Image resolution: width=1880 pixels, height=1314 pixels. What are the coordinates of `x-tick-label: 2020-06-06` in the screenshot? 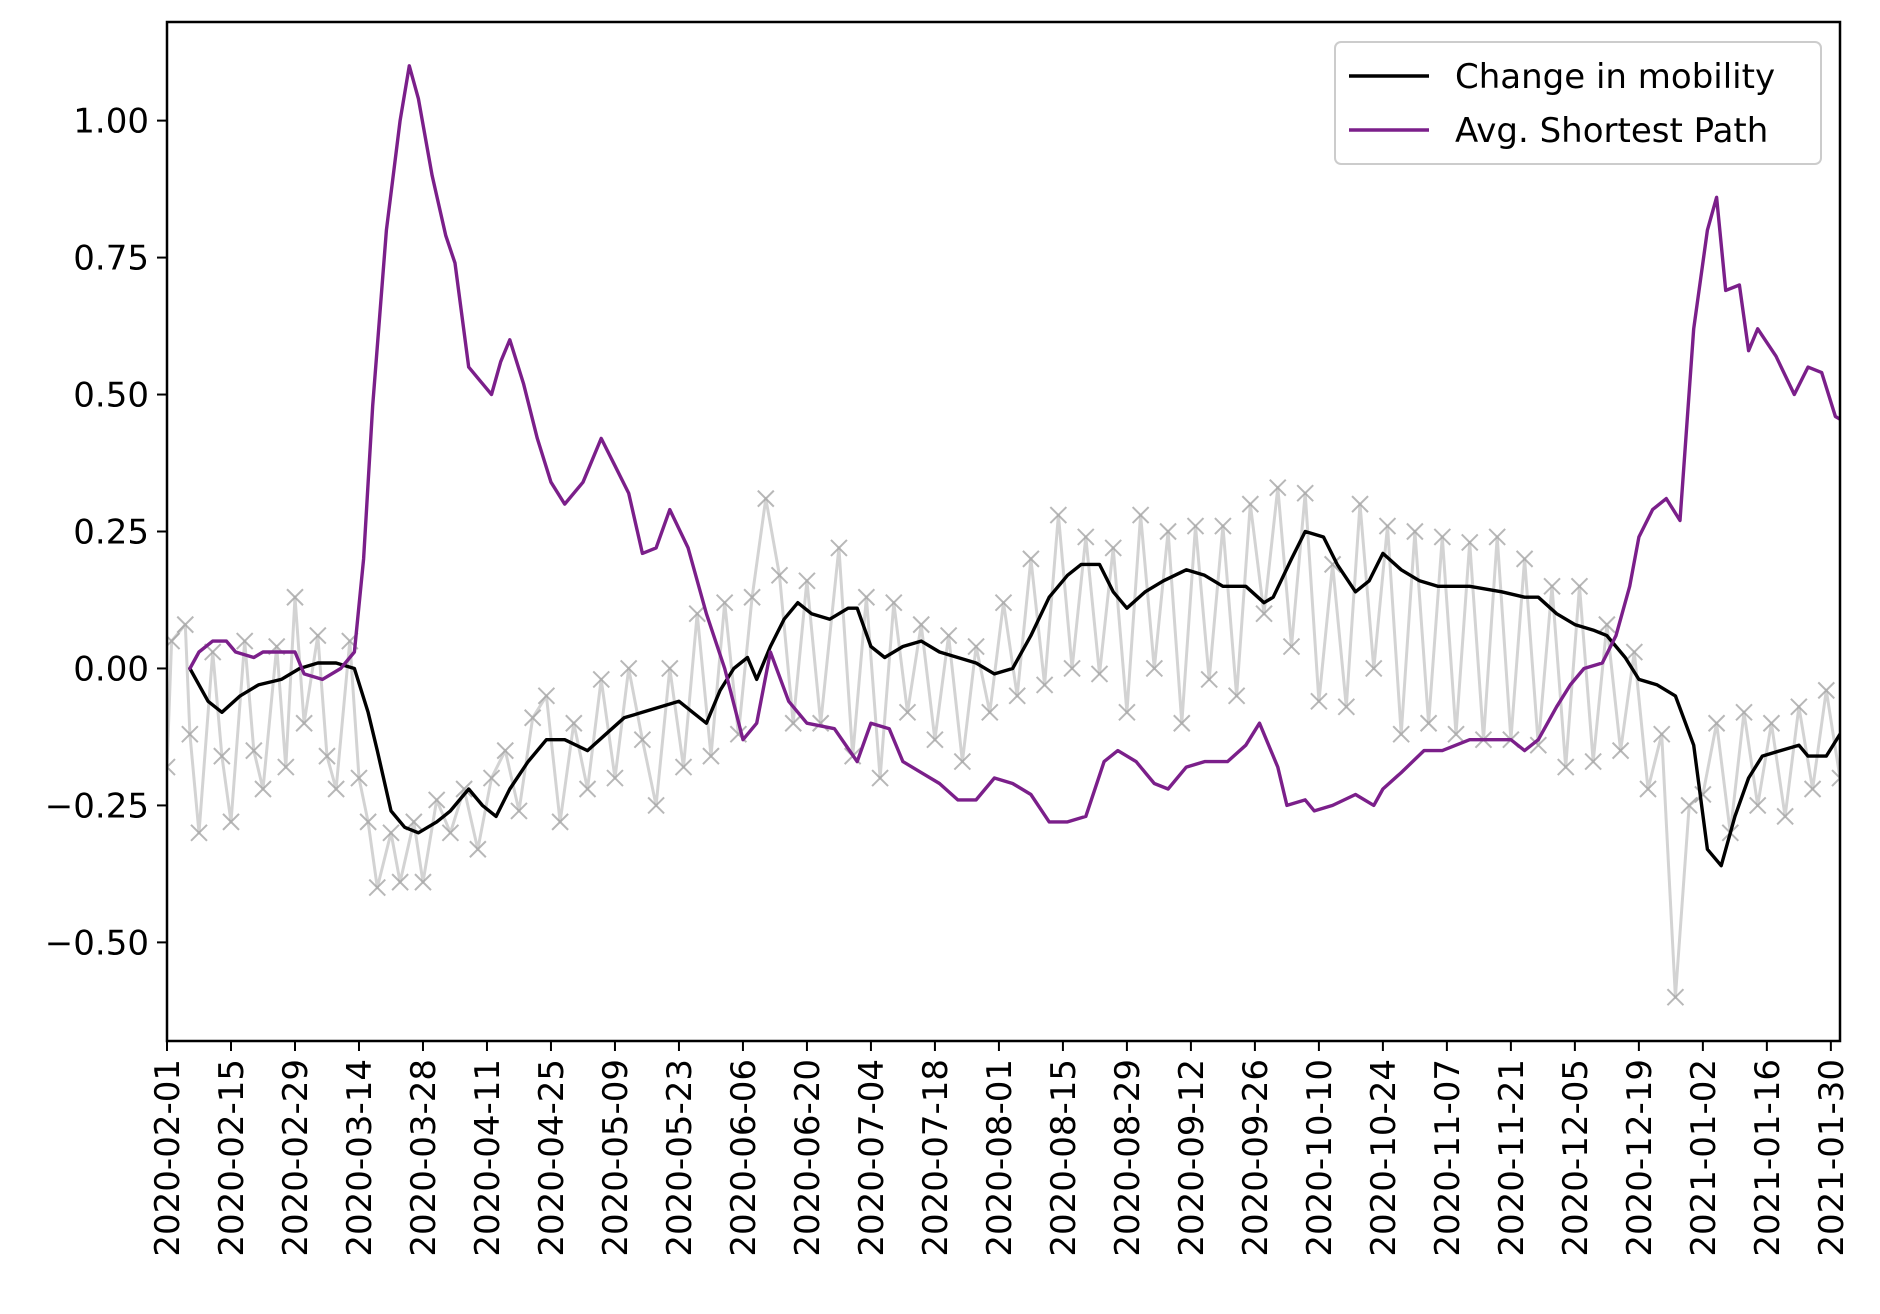 It's located at (744, 1158).